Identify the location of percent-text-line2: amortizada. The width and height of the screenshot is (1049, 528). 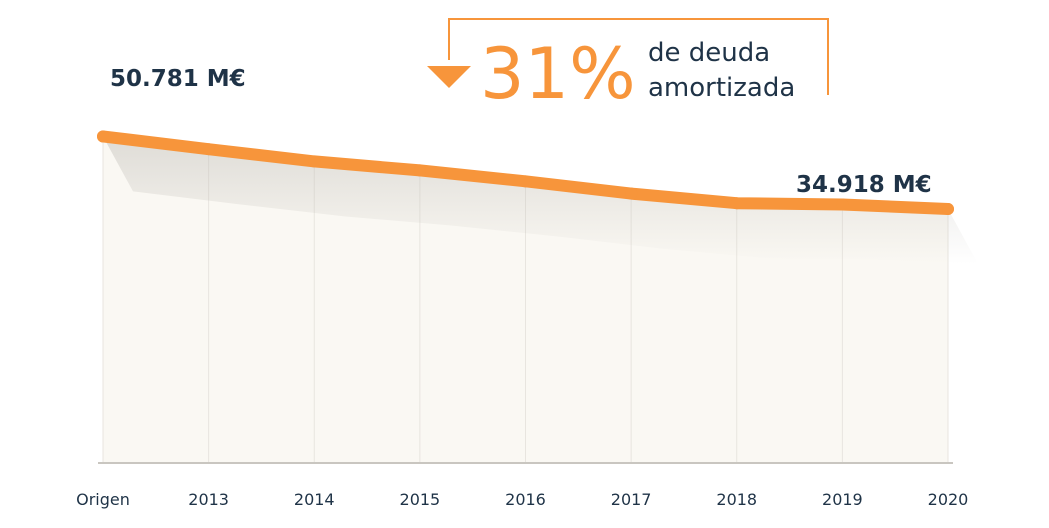
(721, 88).